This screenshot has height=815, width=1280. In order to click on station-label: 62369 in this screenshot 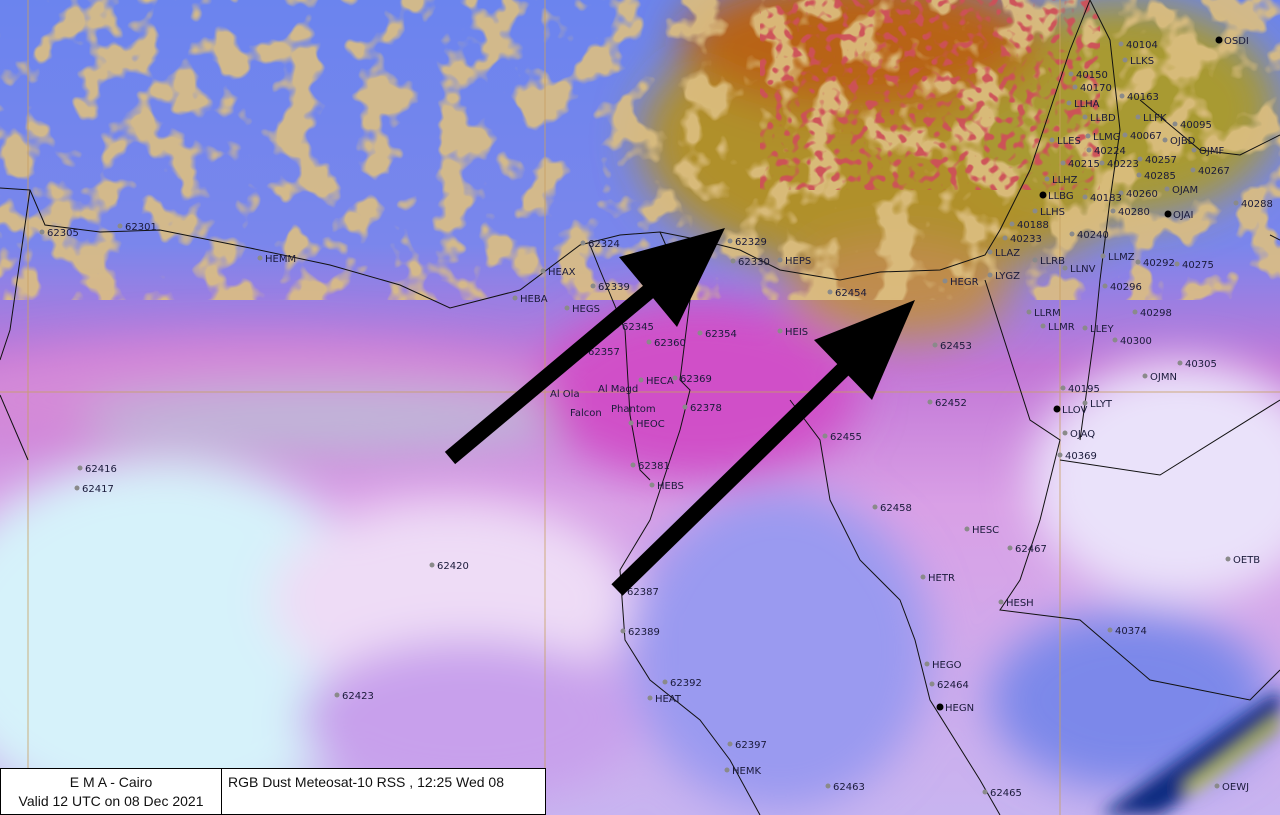, I will do `click(696, 379)`.